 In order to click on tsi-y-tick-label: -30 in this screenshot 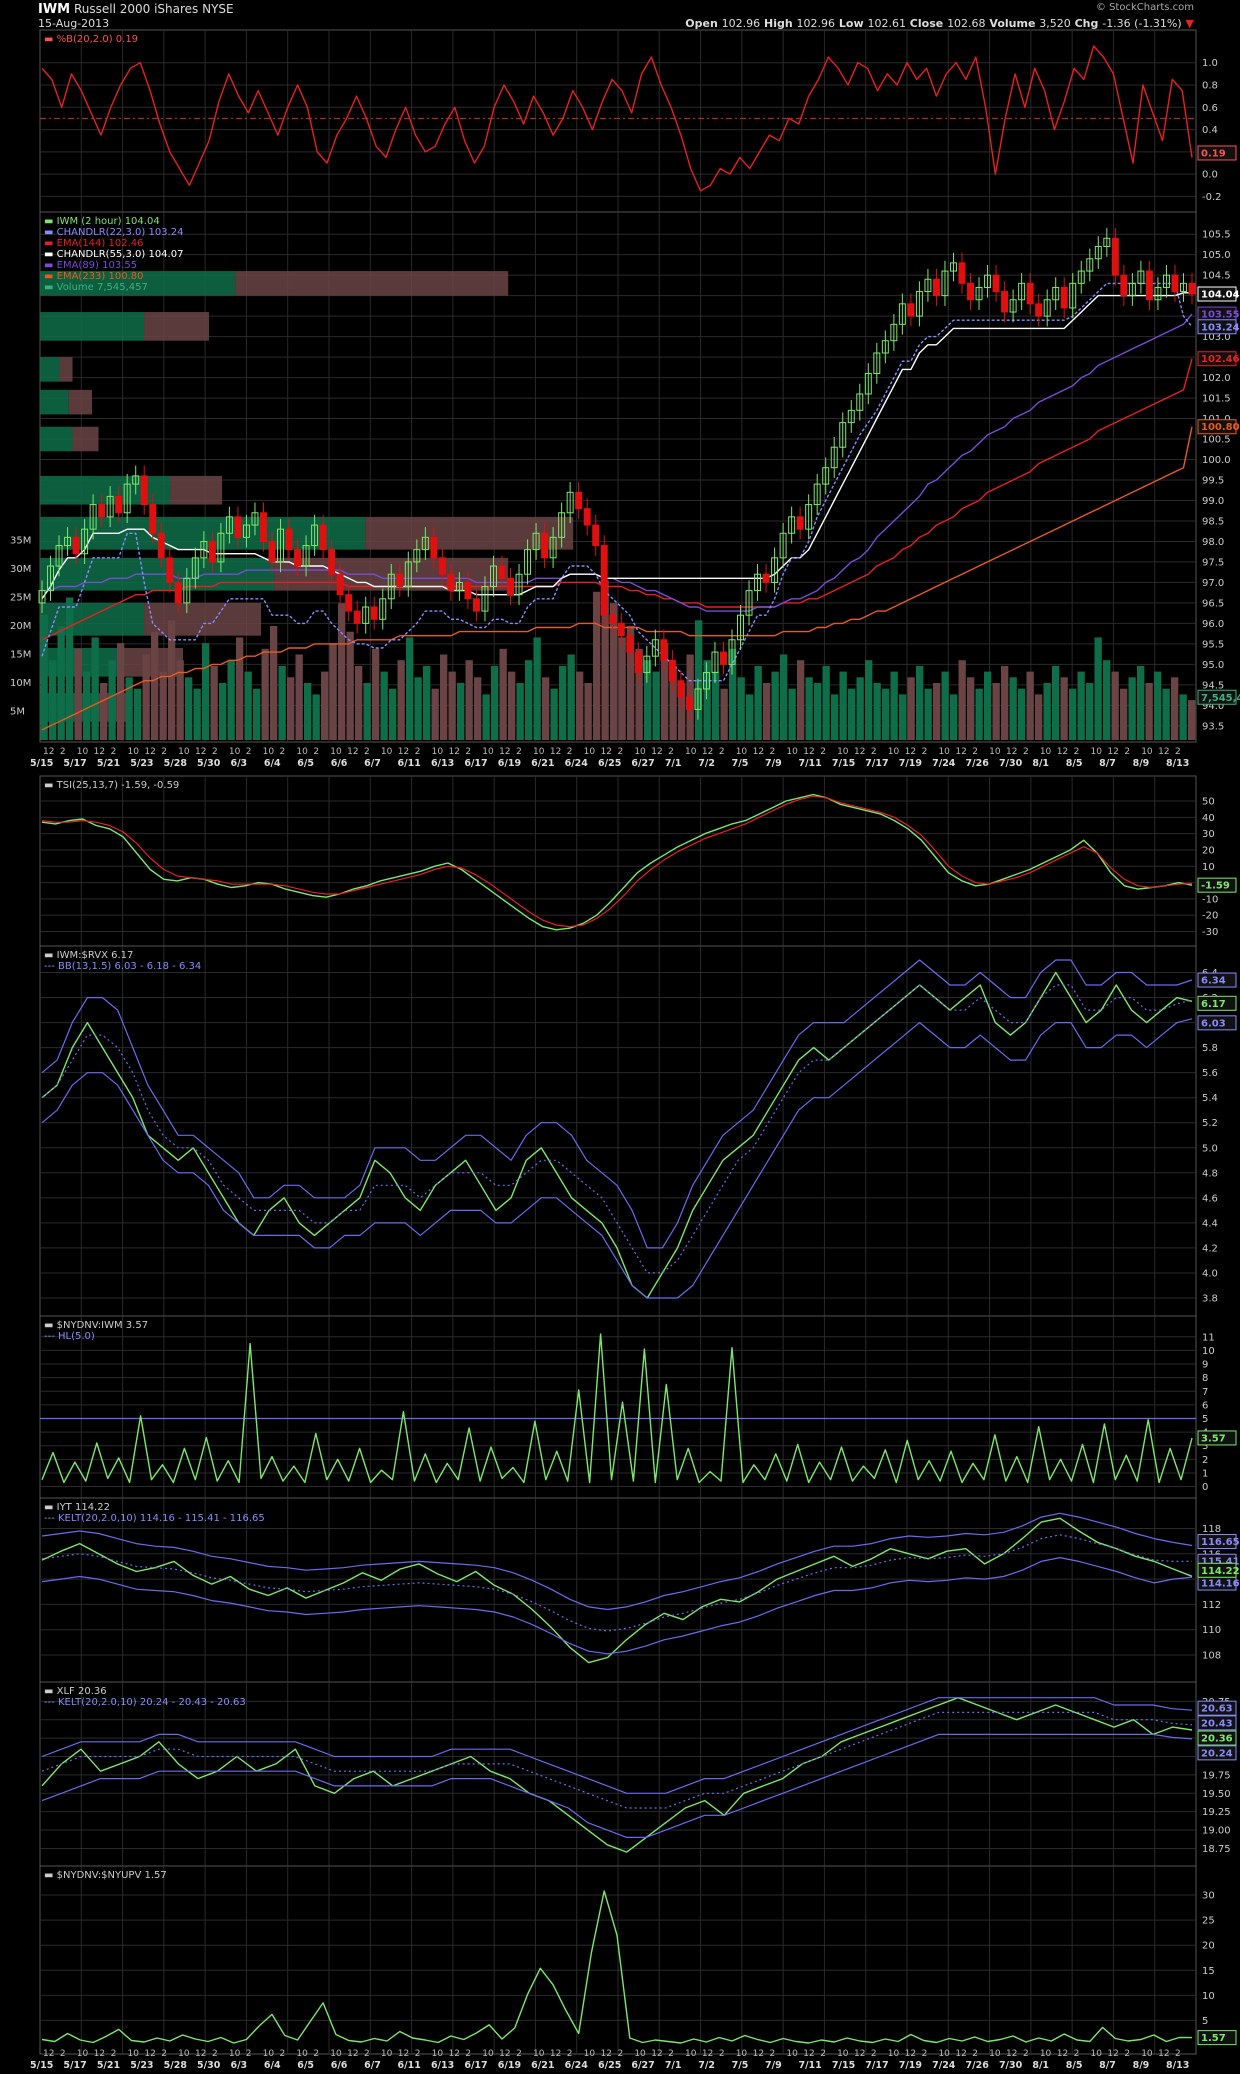, I will do `click(1210, 932)`.